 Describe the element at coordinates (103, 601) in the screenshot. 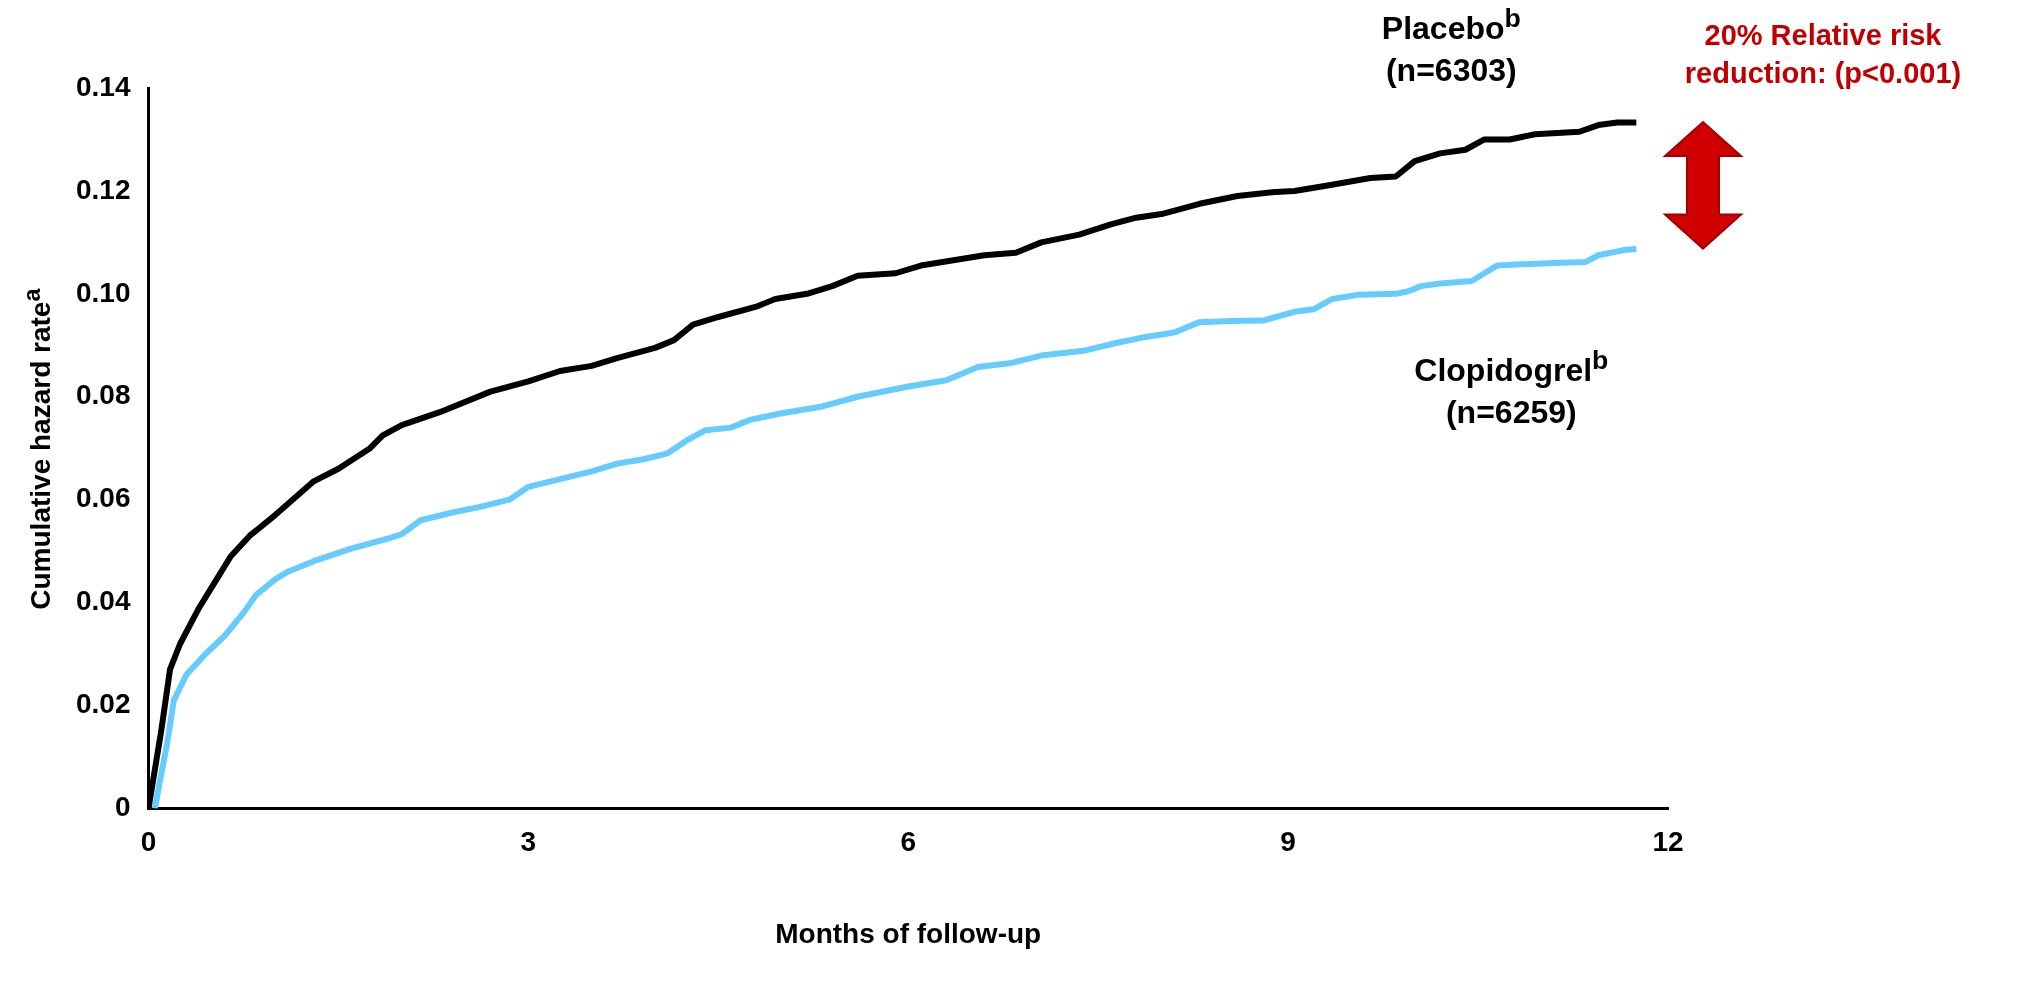

I see `y-tick-label: 0.04` at that location.